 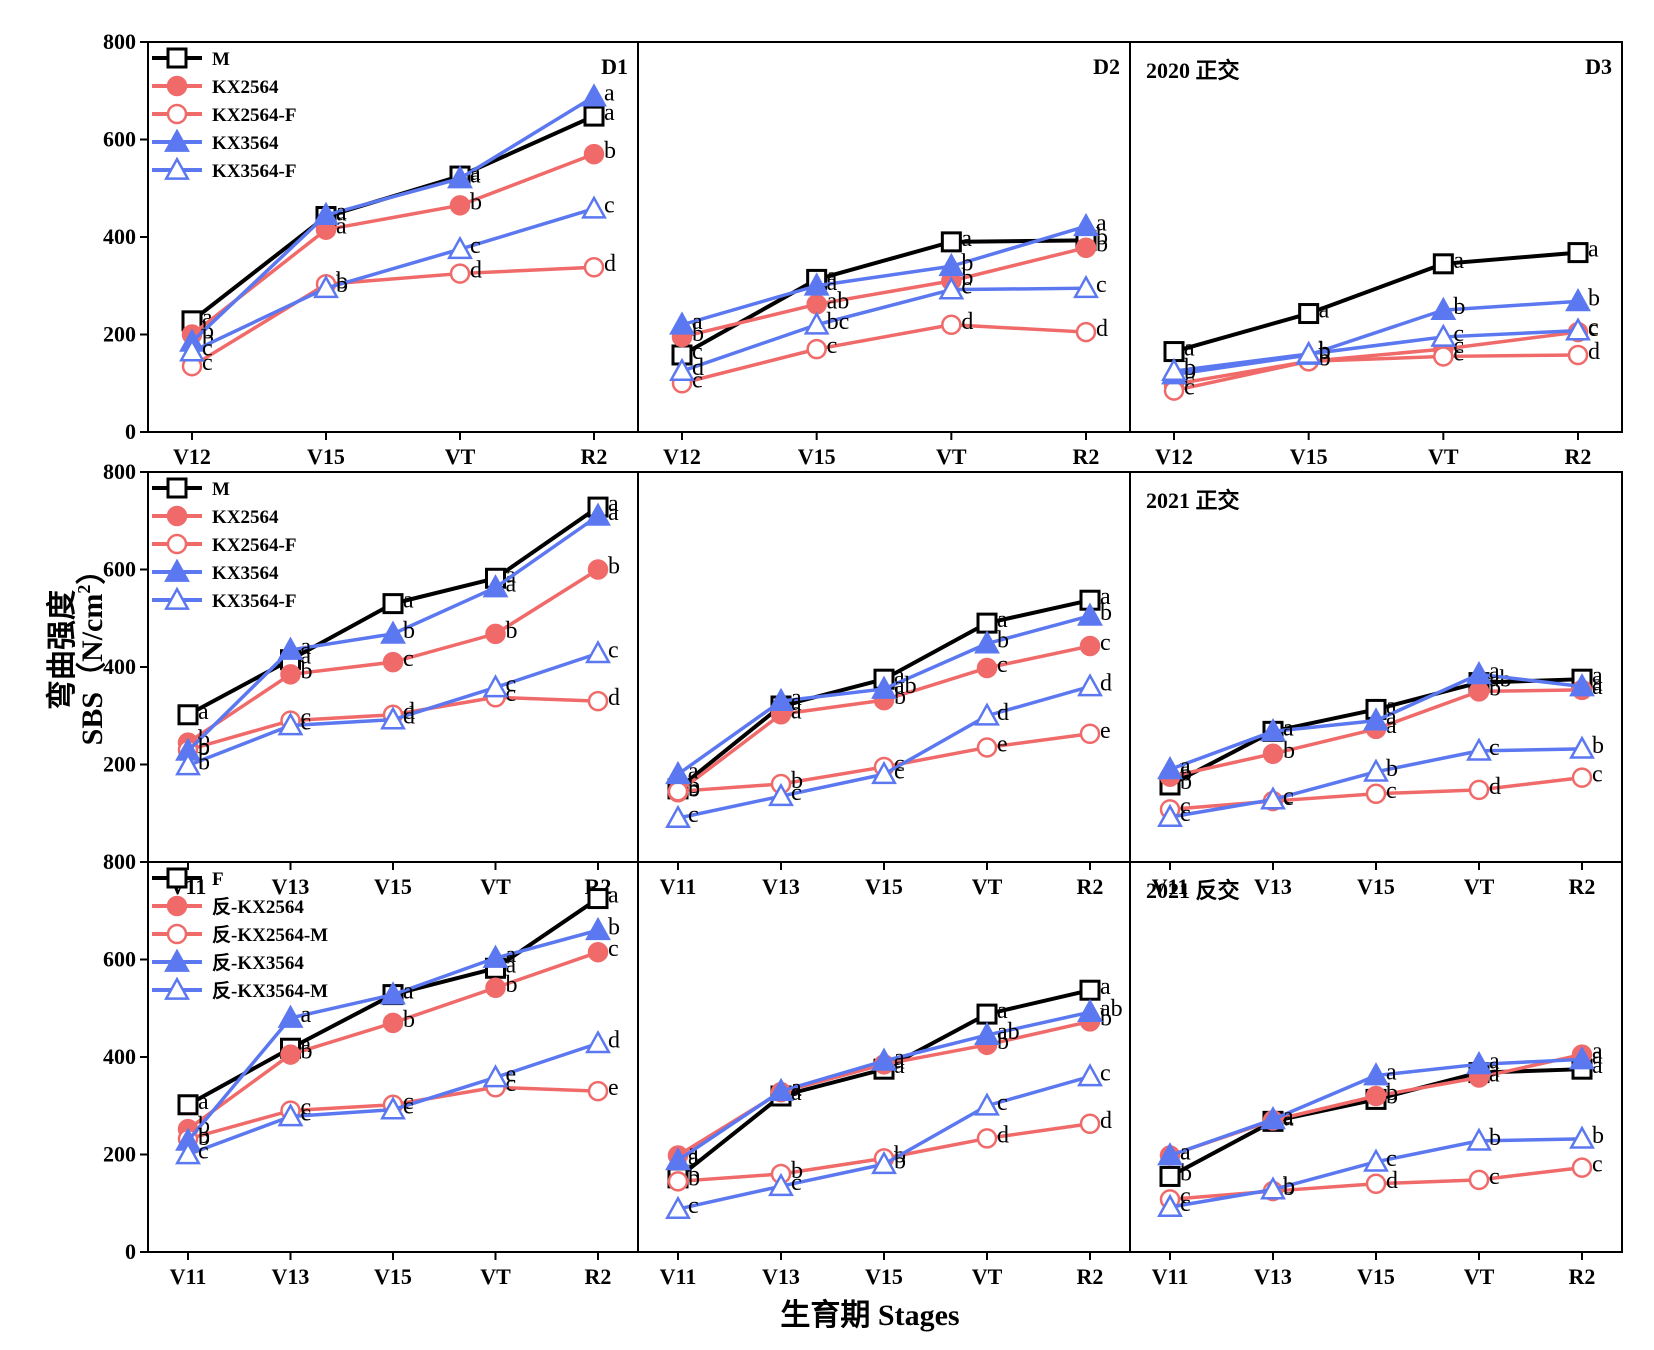 What do you see at coordinates (62, 650) in the screenshot?
I see `svg-text: 弯曲强度` at bounding box center [62, 650].